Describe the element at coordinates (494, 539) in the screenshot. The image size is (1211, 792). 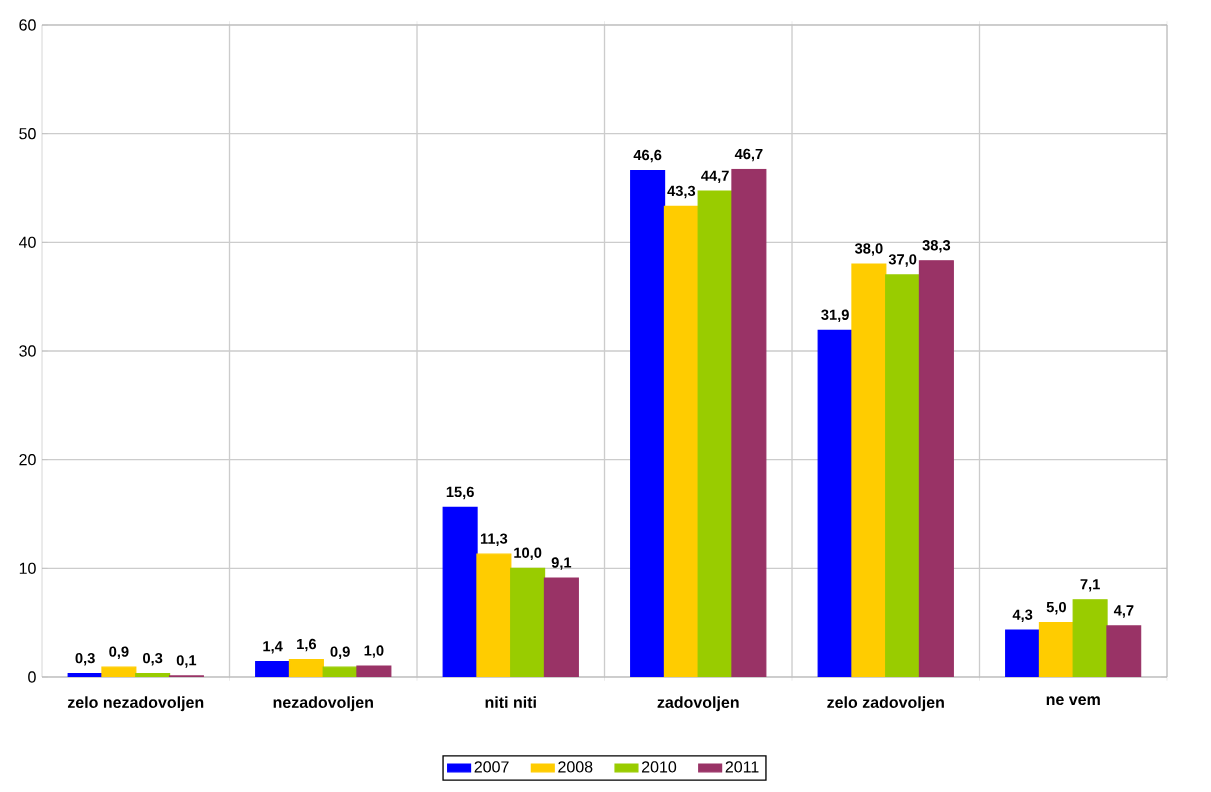
I see `data-label: 11,3` at that location.